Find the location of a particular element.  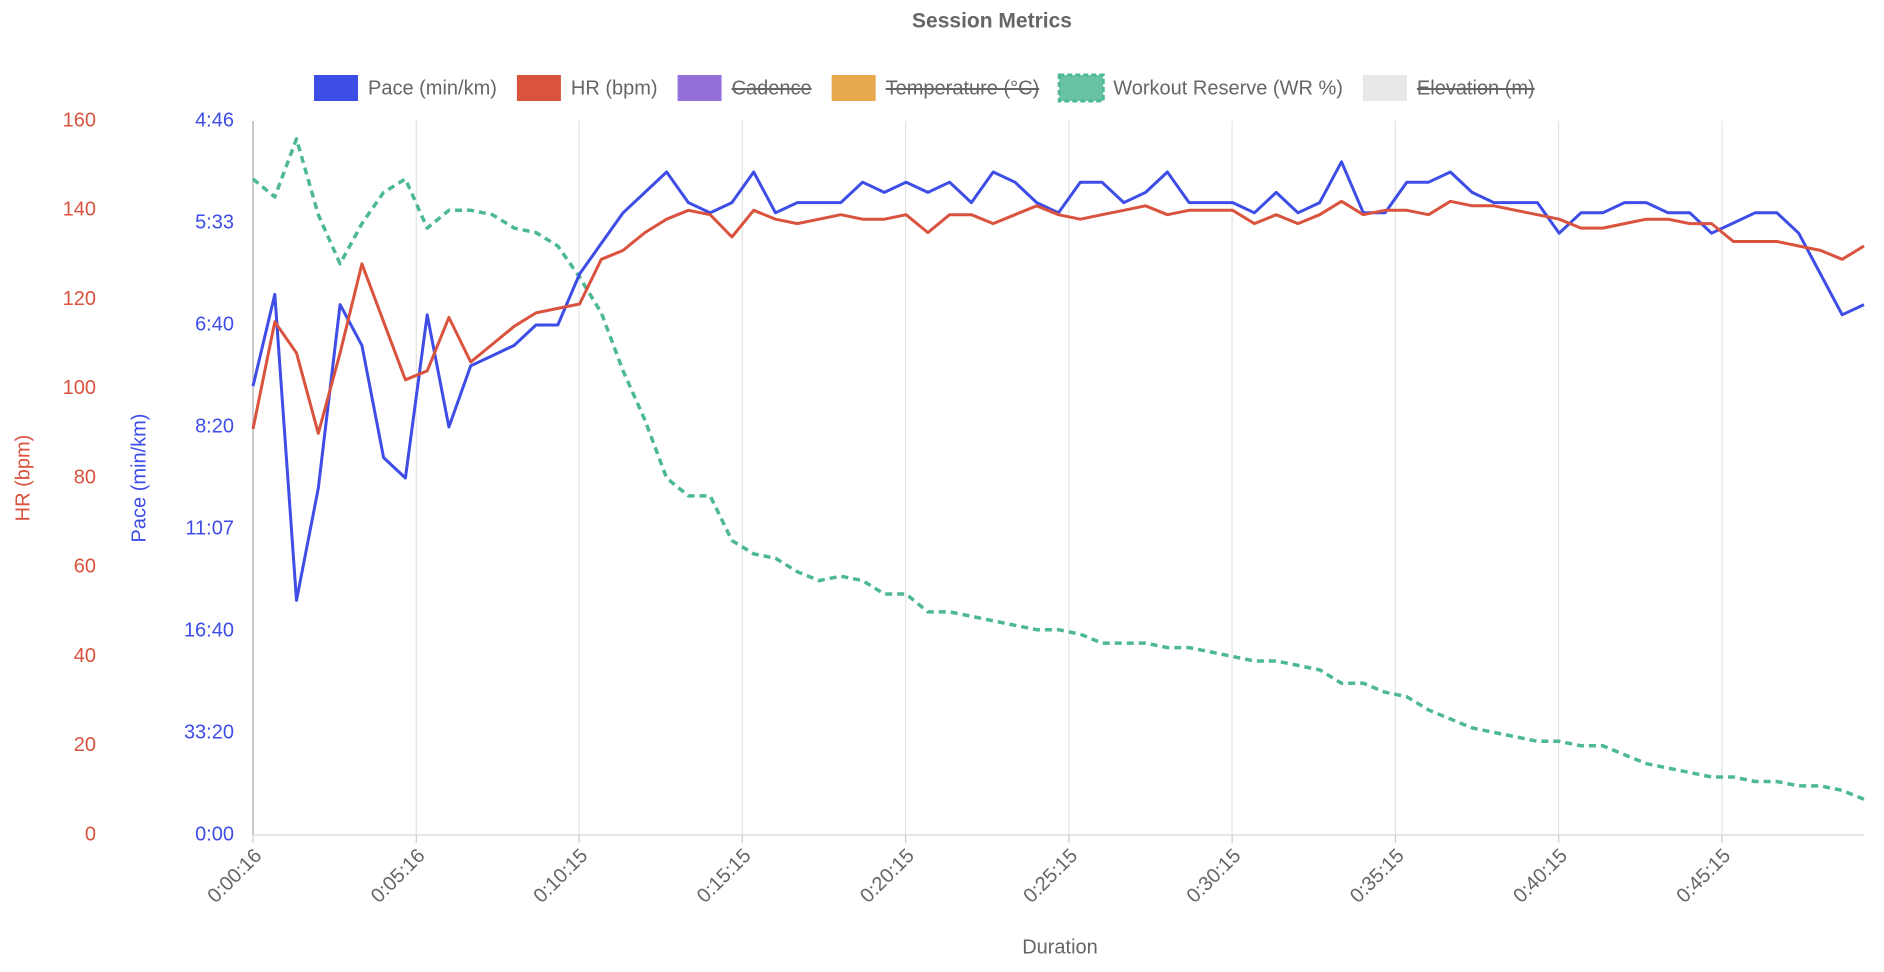

x-tick-label: 0:20:15 is located at coordinates (887, 876).